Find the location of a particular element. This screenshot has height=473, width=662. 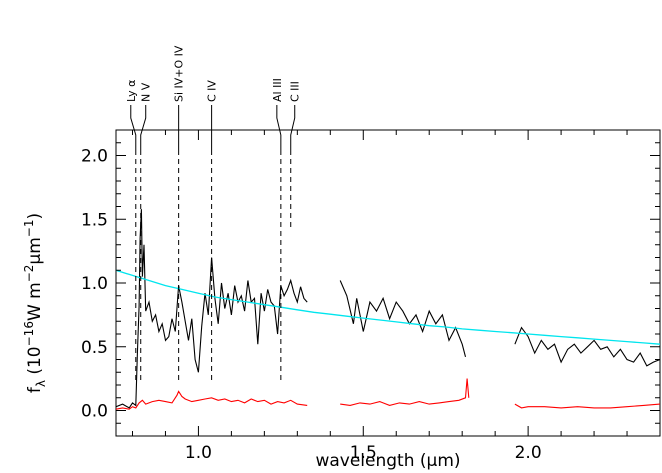

y-label-exp2: −2 is located at coordinates (29, 274).